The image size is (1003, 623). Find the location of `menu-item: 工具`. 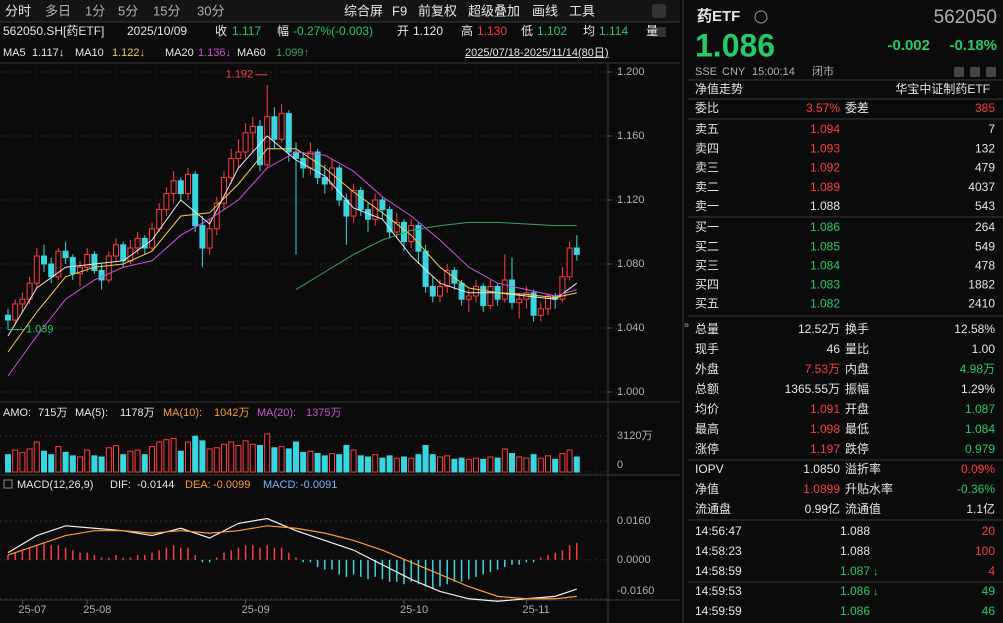

menu-item: 工具 is located at coordinates (582, 10).